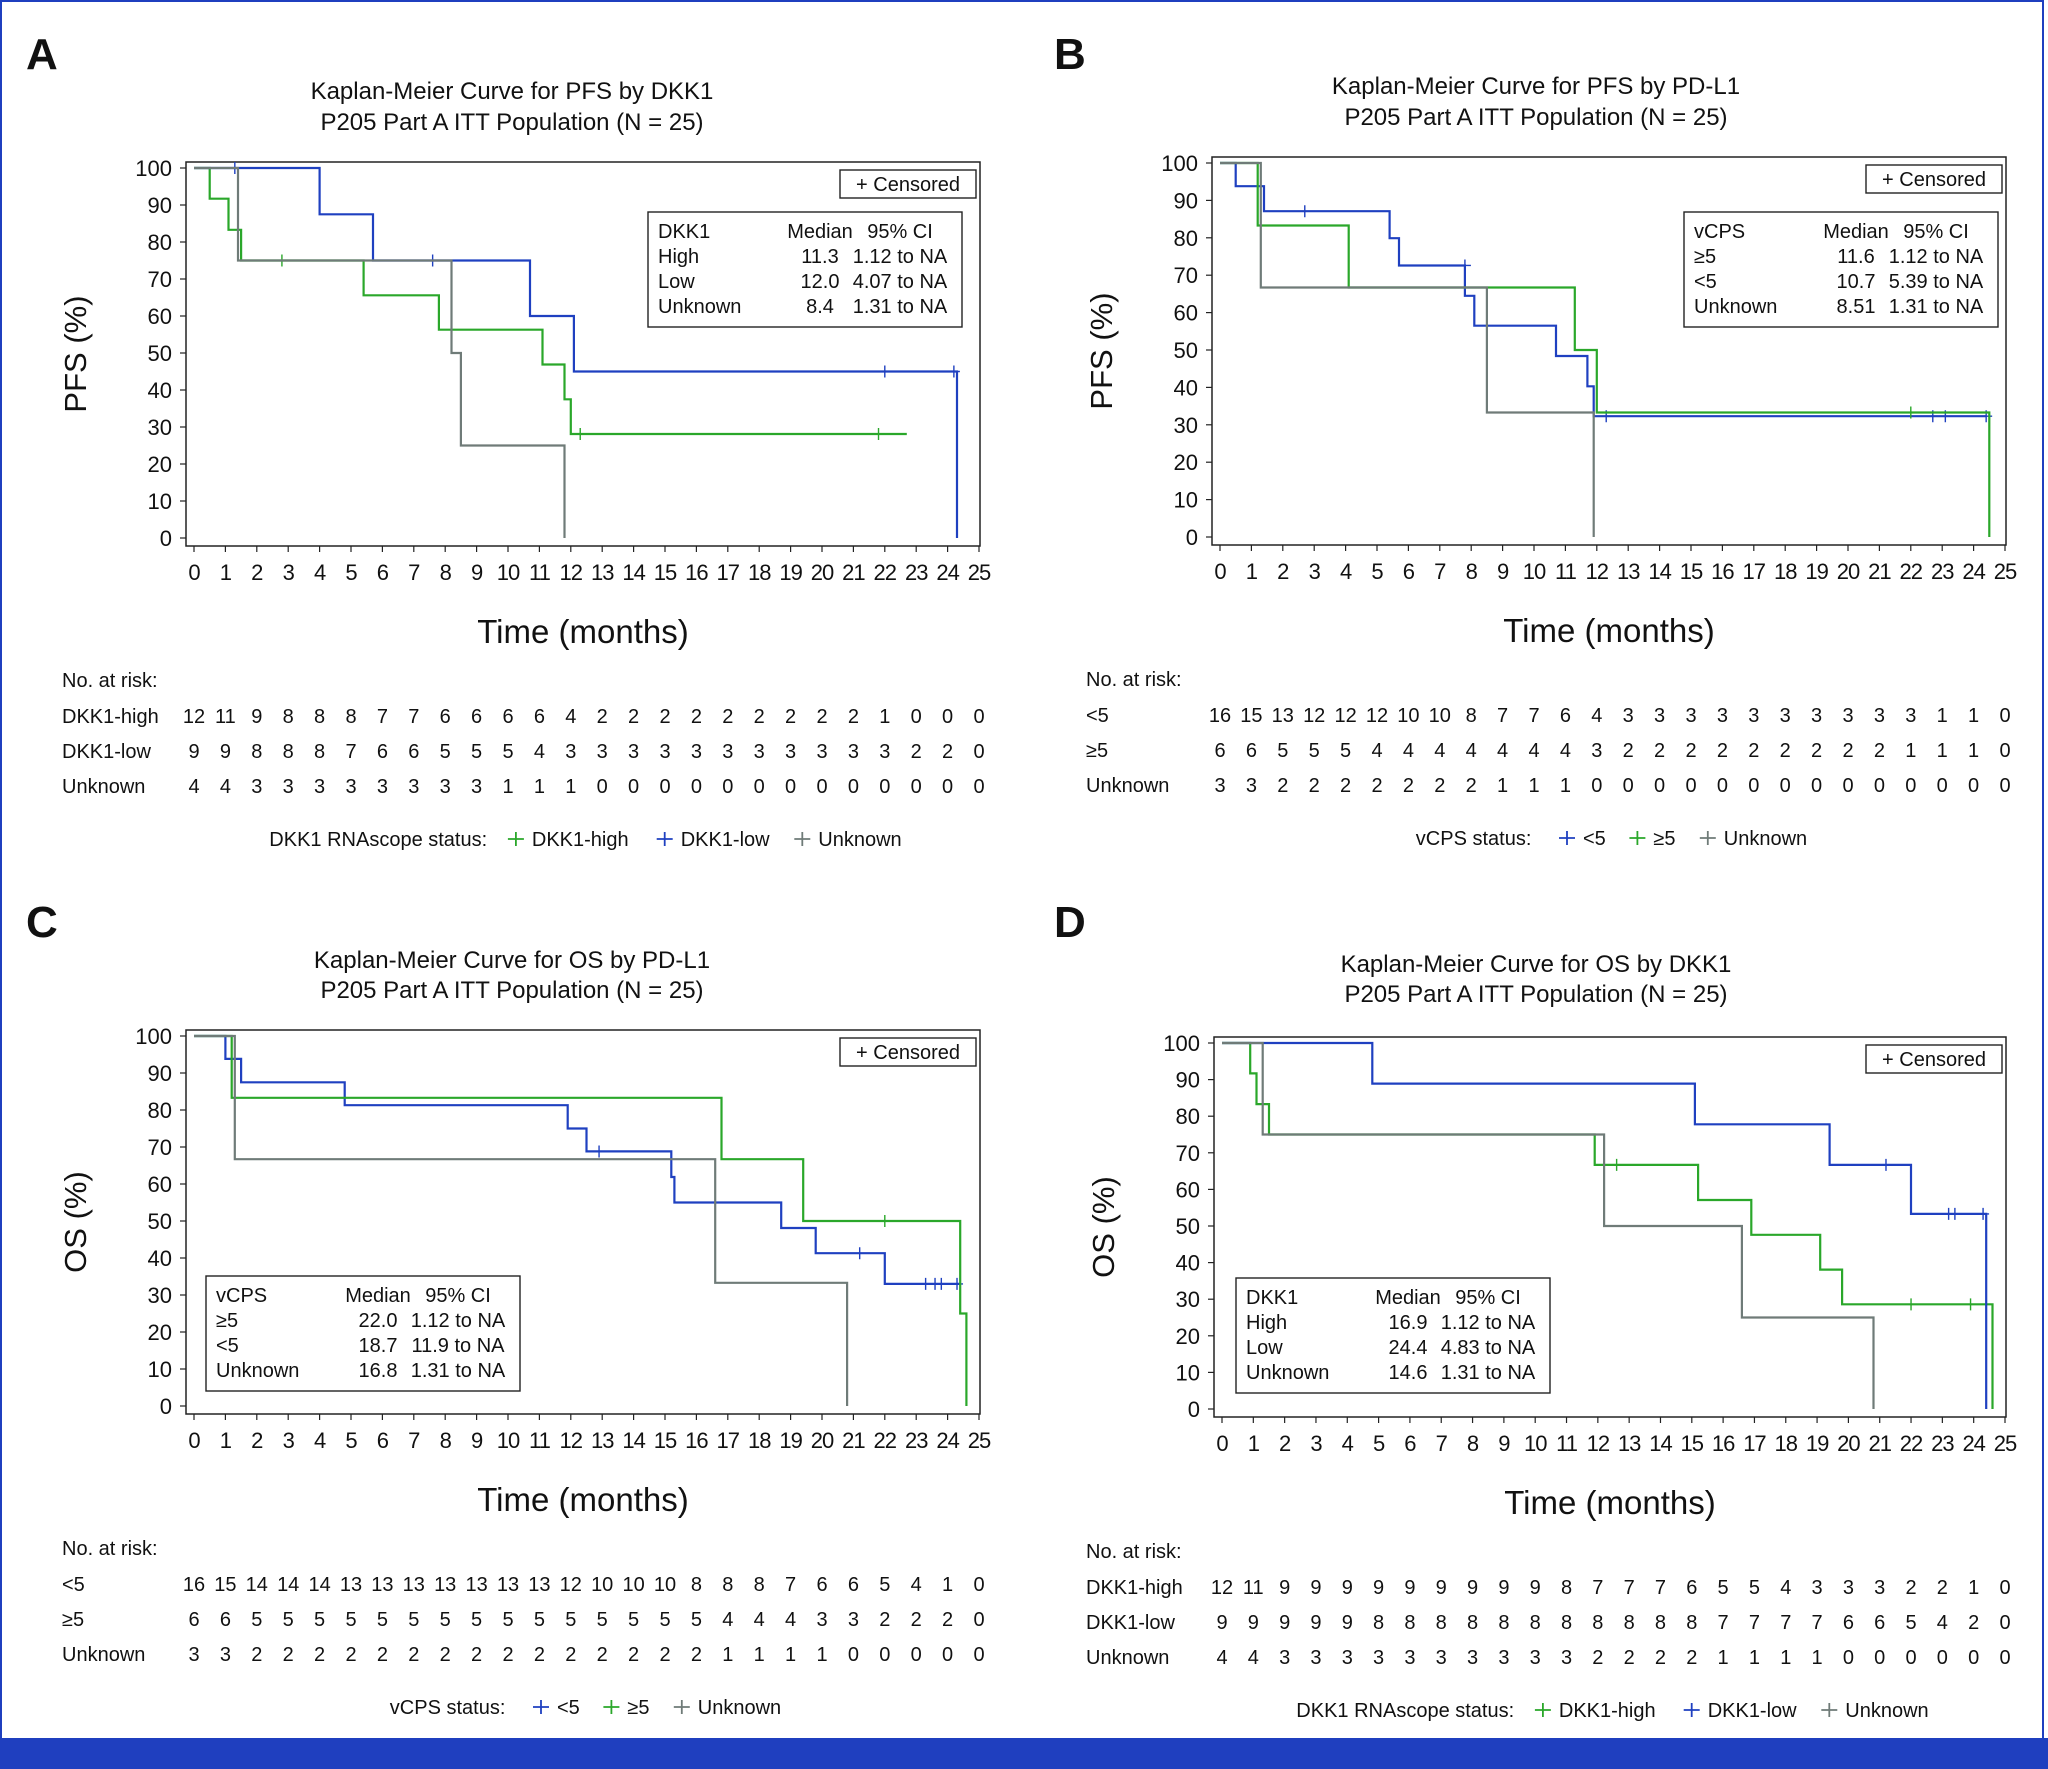 This screenshot has height=1769, width=2048. What do you see at coordinates (378, 1346) in the screenshot?
I see `table-cell: 18.7` at bounding box center [378, 1346].